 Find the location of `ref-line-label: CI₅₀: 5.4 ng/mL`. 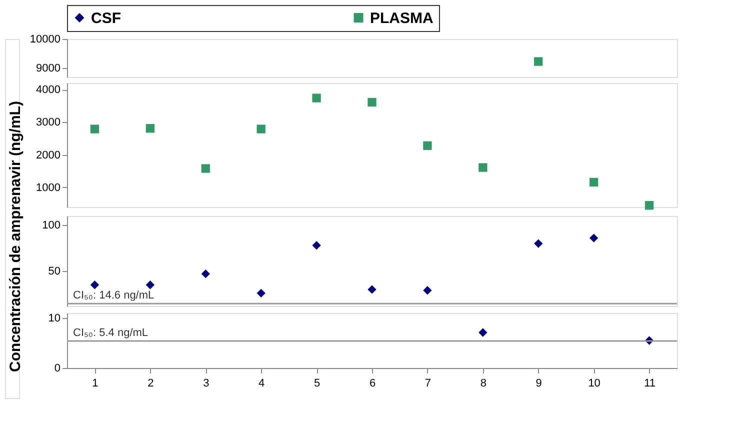

ref-line-label: CI₅₀: 5.4 ng/mL is located at coordinates (110, 333).